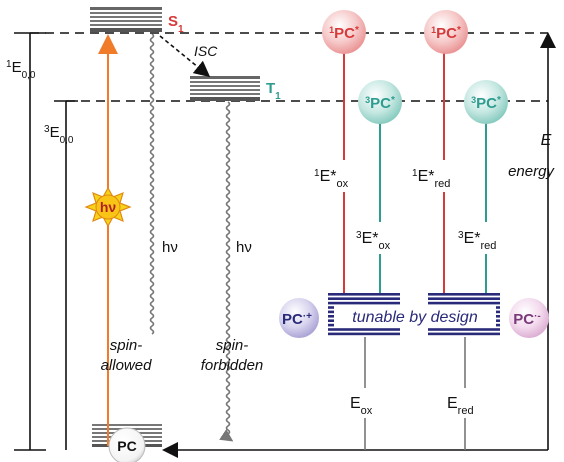 The height and width of the screenshot is (462, 564). Describe the element at coordinates (59, 135) in the screenshot. I see `triplet-energy-label: 3E0,0` at that location.